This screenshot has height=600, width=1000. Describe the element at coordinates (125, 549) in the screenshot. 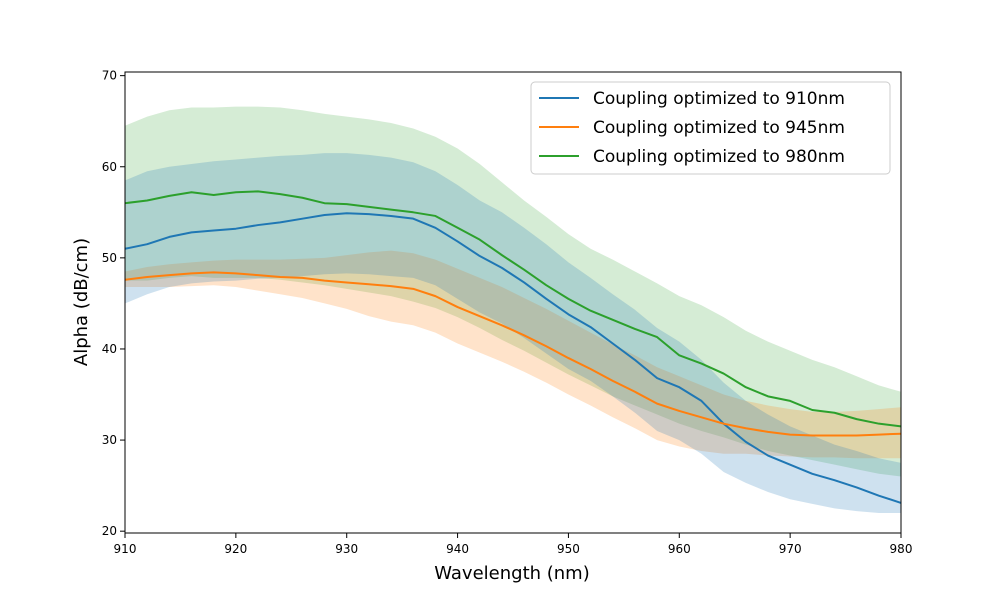

I see `x-tick-label: 910` at that location.